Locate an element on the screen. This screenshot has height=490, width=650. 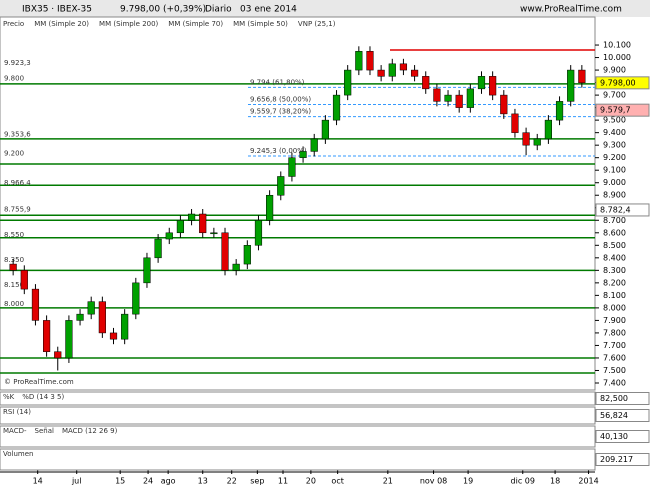
legend-item: MM (Simple 20) is located at coordinates (61, 24).